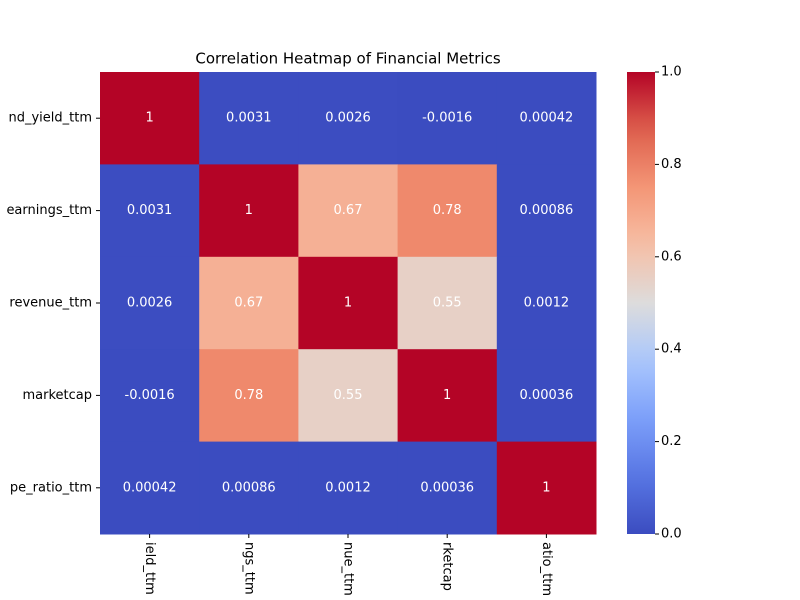 This screenshot has width=800, height=600. I want to click on y-tick-label: earnings_ttm, so click(49, 210).